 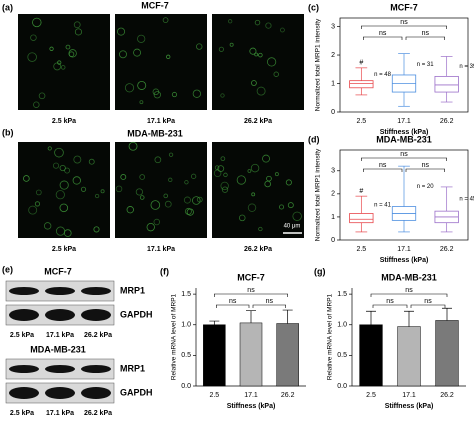 I want to click on y-tick-label: 0, so click(x=333, y=240).